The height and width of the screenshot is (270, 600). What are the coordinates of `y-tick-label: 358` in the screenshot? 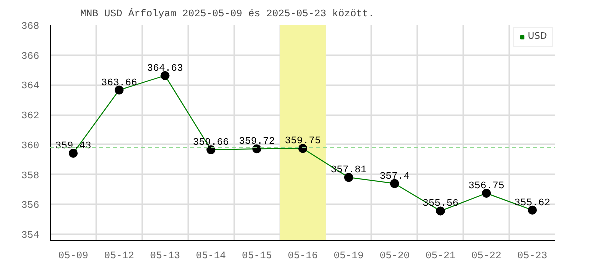 It's located at (30, 176).